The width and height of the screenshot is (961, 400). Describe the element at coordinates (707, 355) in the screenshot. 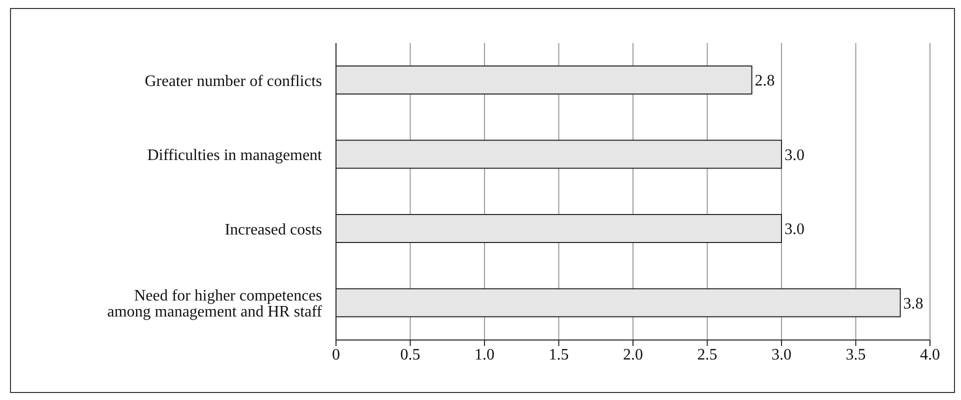

I see `x-tick-label: 2.5` at that location.